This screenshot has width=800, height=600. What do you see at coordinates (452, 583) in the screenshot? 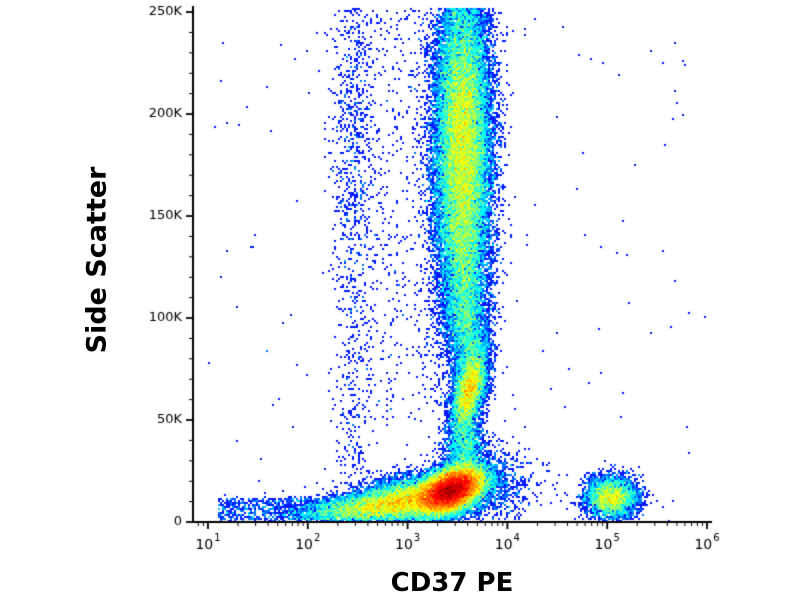
I see `x-axis-title: CD37 PE` at bounding box center [452, 583].